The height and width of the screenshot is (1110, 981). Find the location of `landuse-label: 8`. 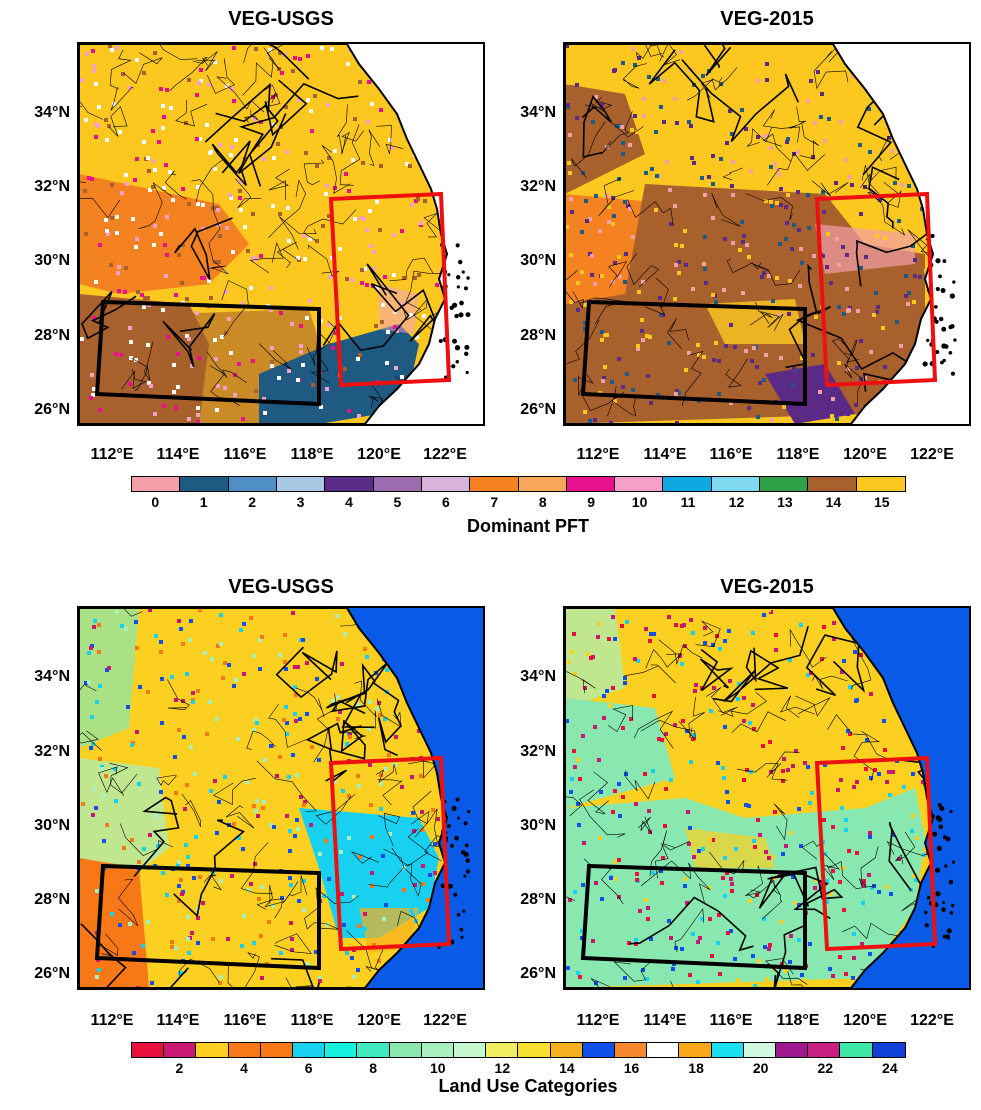

landuse-label: 8 is located at coordinates (373, 1068).